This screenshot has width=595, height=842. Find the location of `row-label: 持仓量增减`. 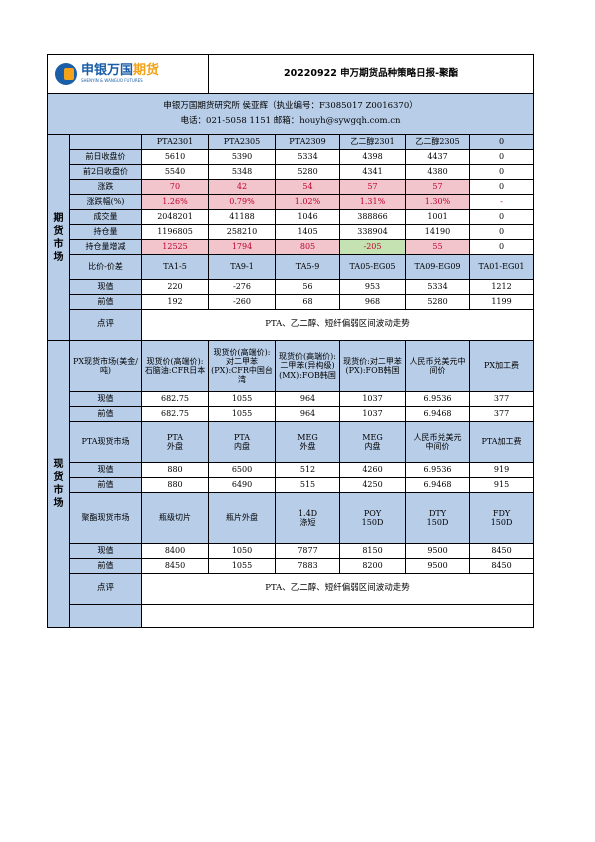

row-label: 持仓量增减 is located at coordinates (105, 247).